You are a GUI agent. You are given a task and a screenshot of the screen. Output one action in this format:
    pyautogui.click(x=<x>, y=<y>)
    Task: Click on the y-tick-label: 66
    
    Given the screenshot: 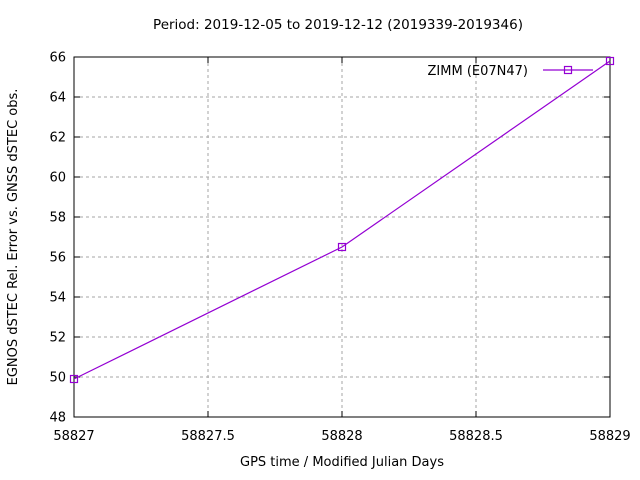 What is the action you would take?
    pyautogui.click(x=57, y=58)
    